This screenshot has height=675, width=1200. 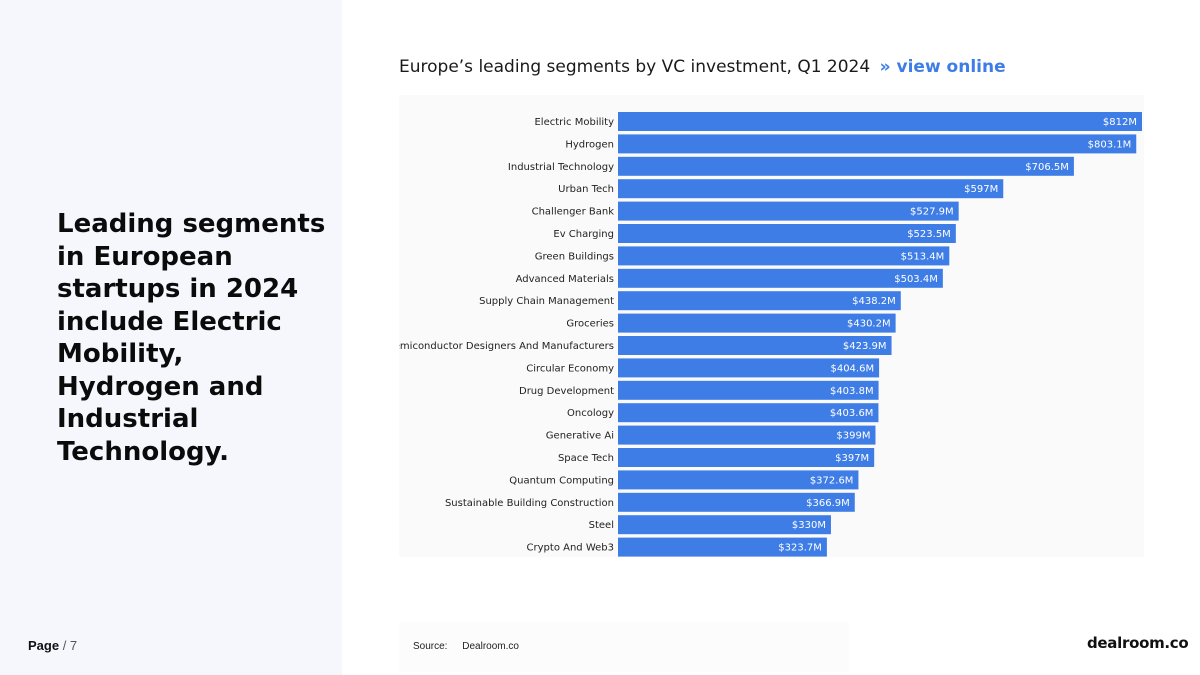 What do you see at coordinates (865, 346) in the screenshot?
I see `value-label: $423.9M` at bounding box center [865, 346].